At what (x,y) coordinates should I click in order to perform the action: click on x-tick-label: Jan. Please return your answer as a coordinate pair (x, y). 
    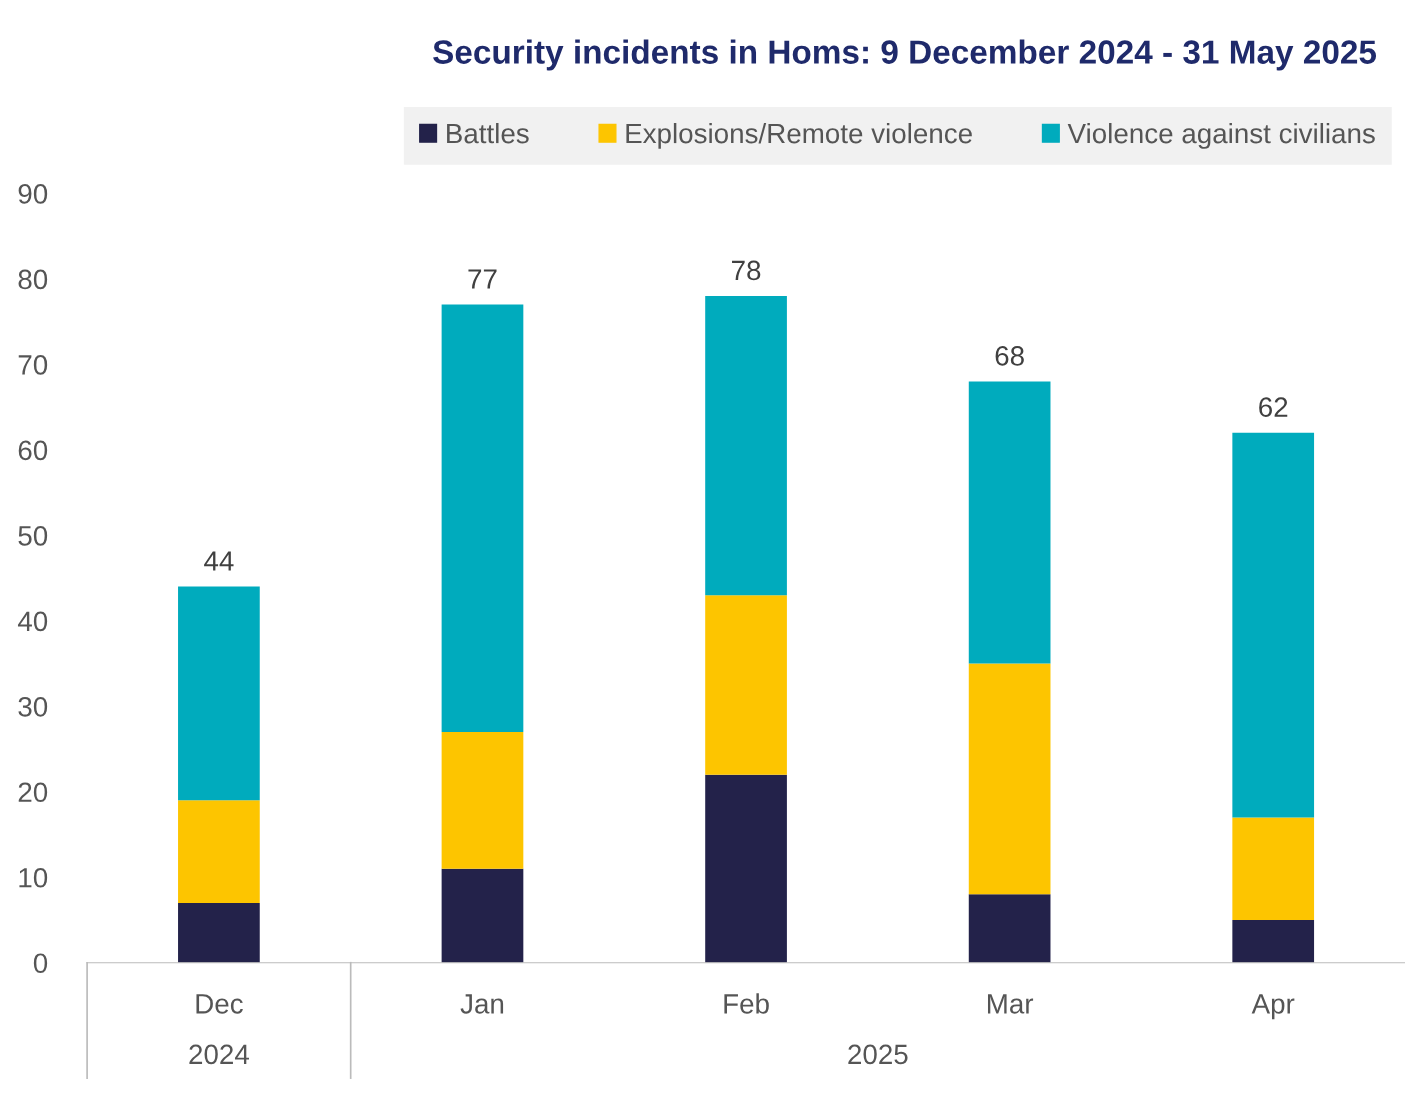
    Looking at the image, I should click on (482, 1004).